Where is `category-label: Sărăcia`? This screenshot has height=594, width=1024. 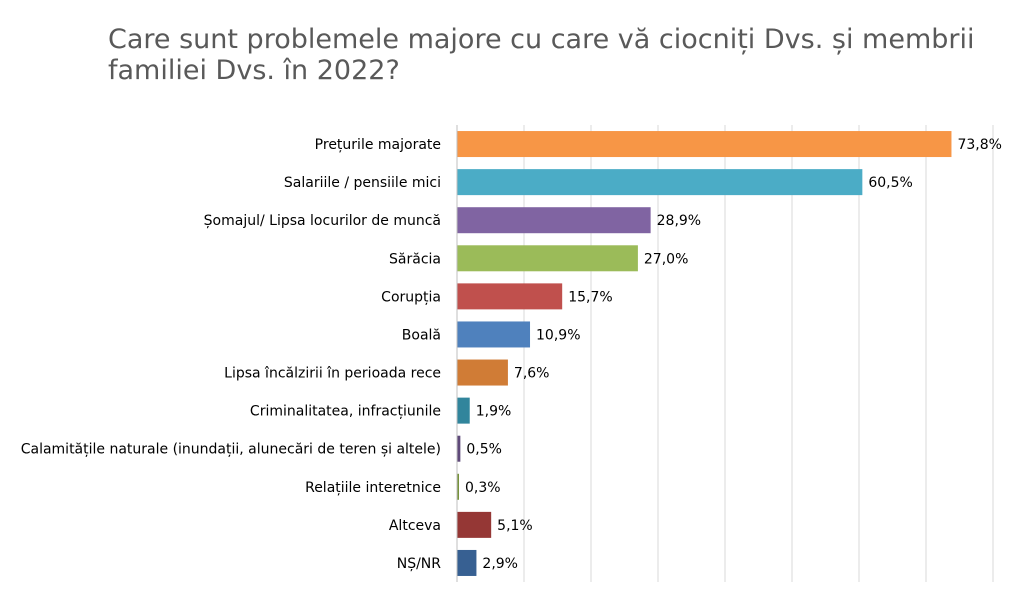
category-label: Sărăcia is located at coordinates (415, 259).